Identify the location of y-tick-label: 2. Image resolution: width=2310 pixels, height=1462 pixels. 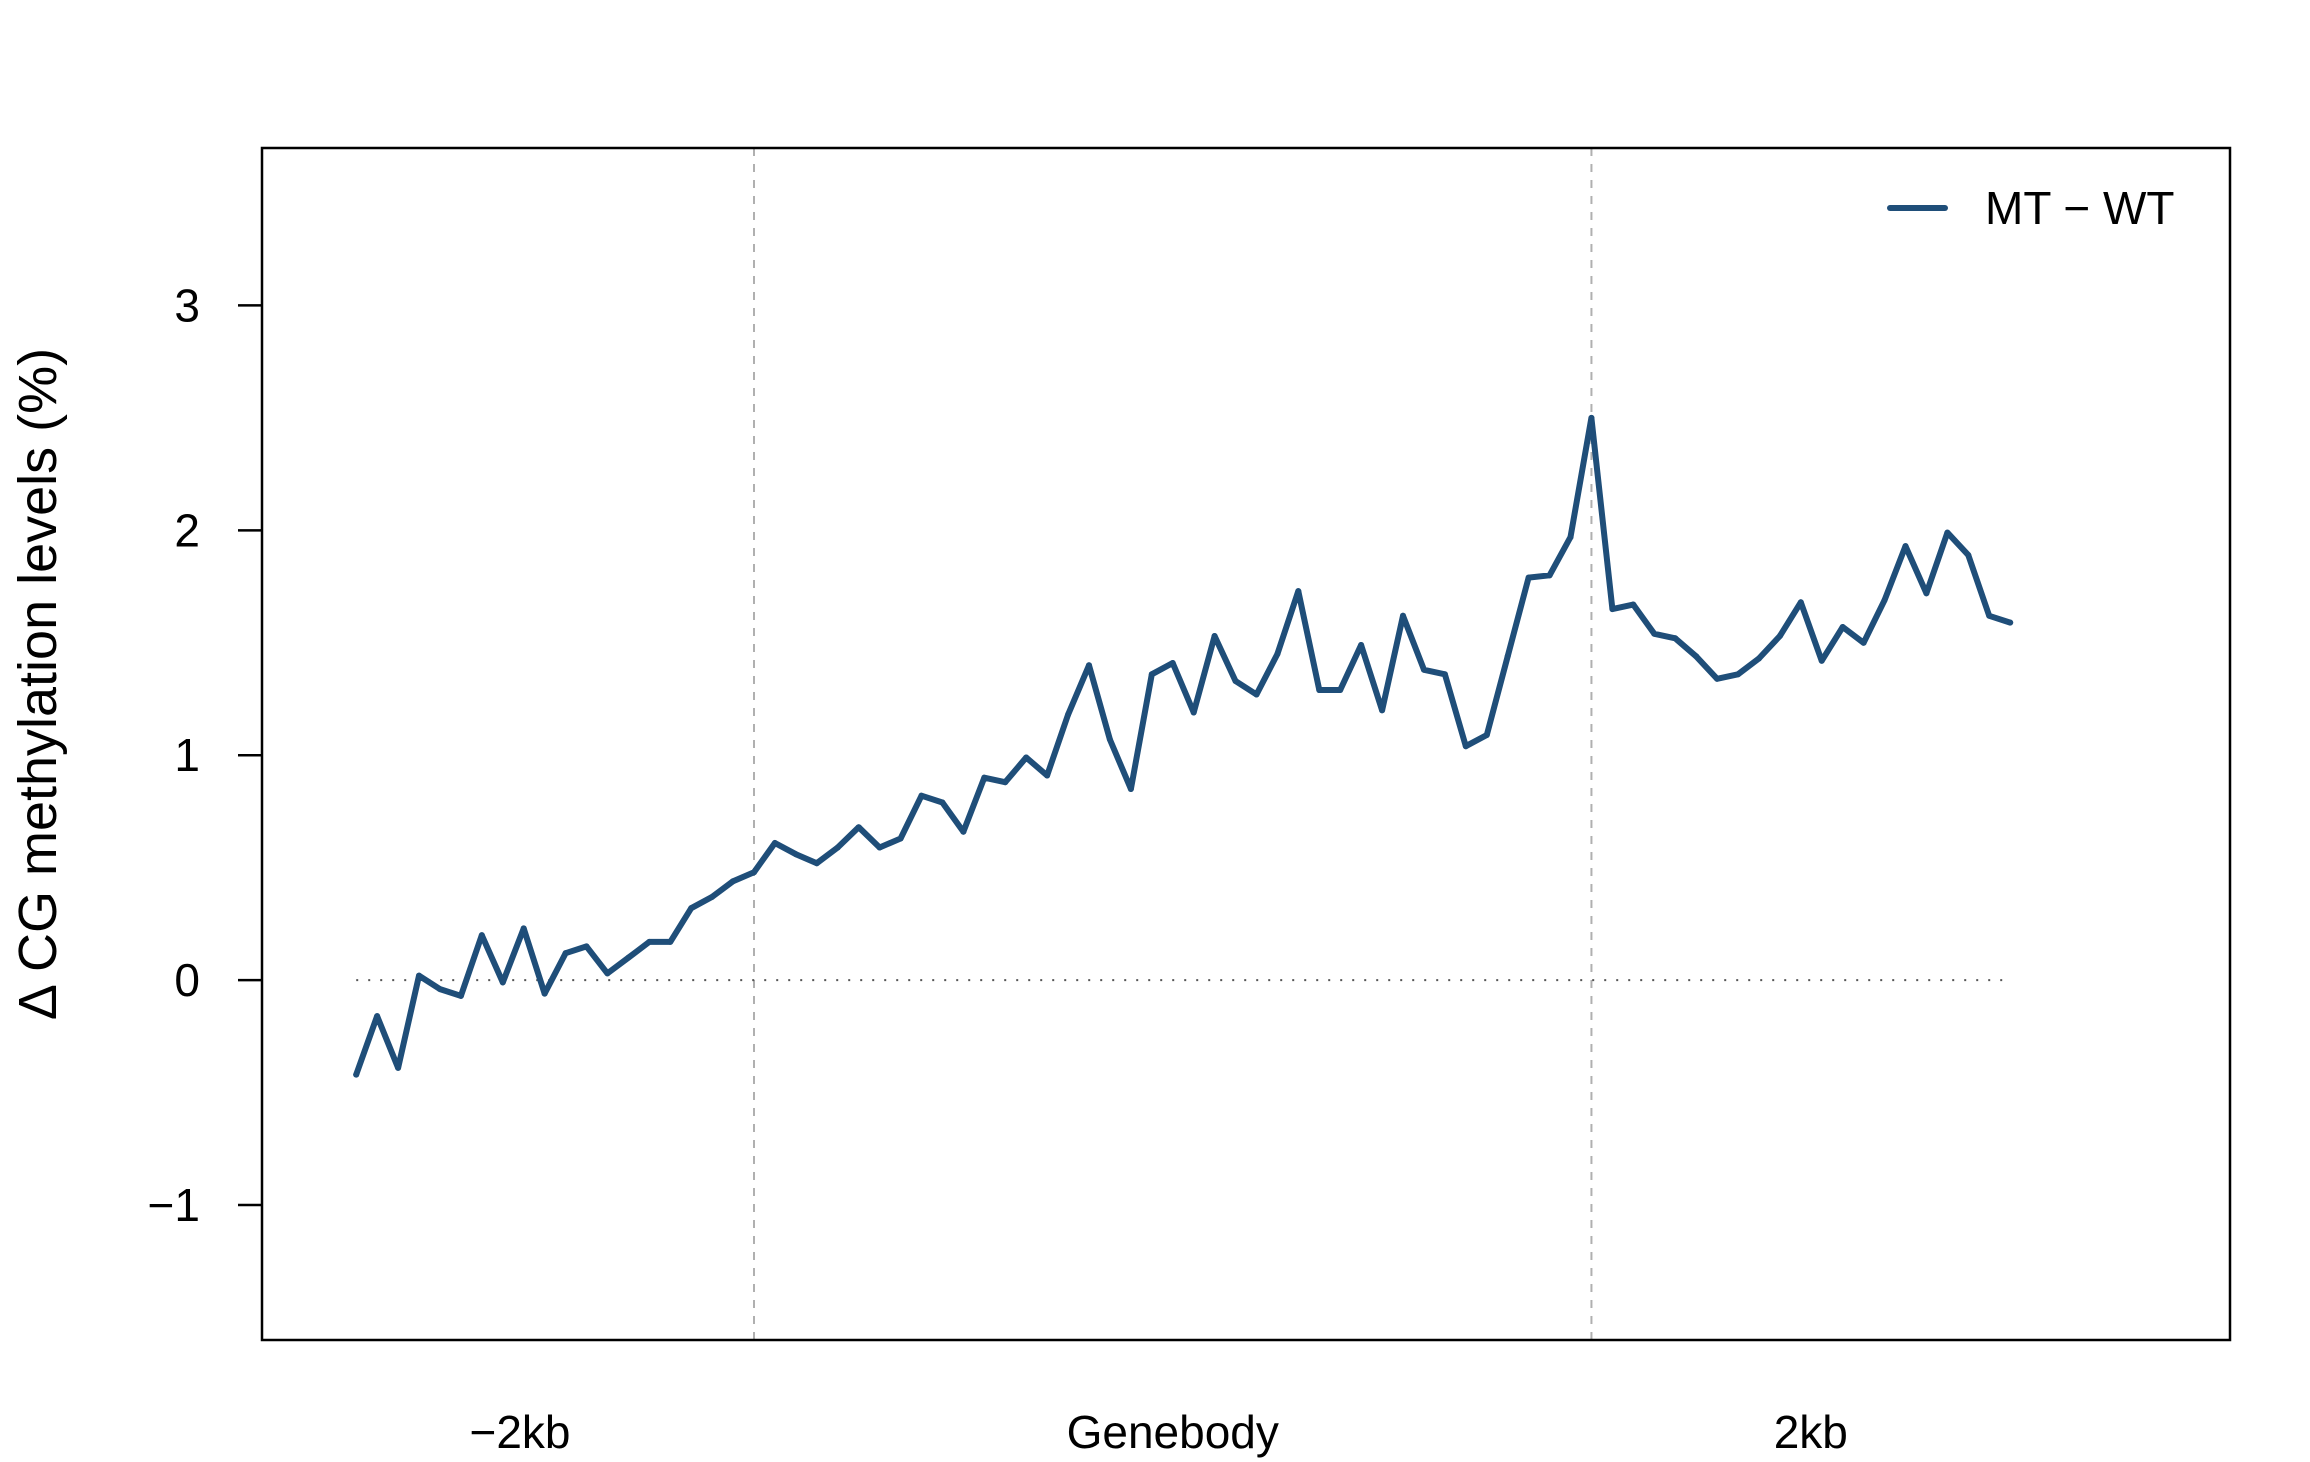
(187, 530).